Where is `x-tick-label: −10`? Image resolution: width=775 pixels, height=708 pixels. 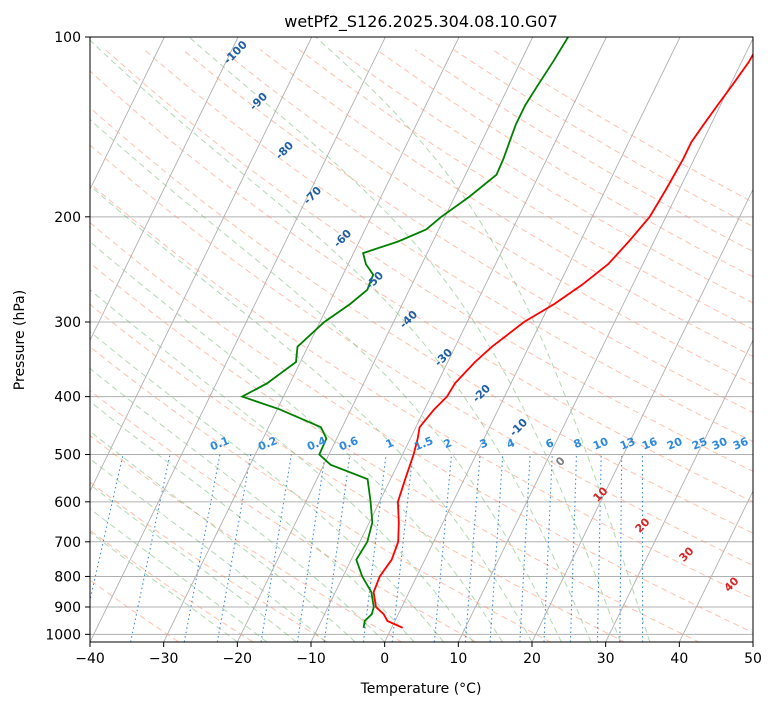
x-tick-label: −10 is located at coordinates (311, 659).